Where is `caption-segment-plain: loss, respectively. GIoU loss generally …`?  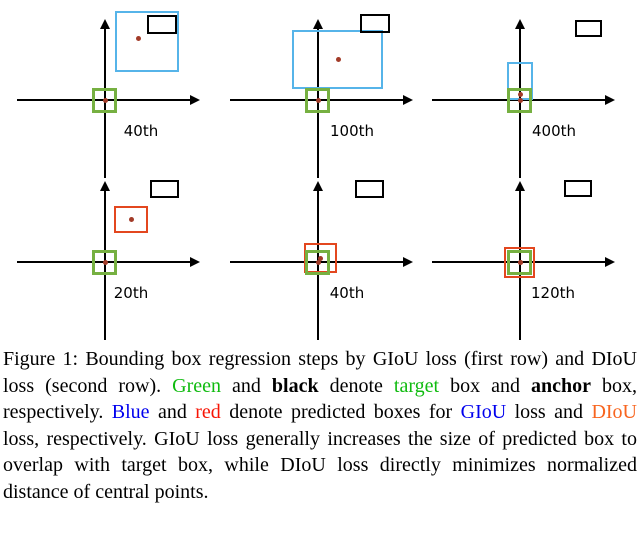
caption-segment-plain: loss, respectively. GIoU loss generally … is located at coordinates (320, 465).